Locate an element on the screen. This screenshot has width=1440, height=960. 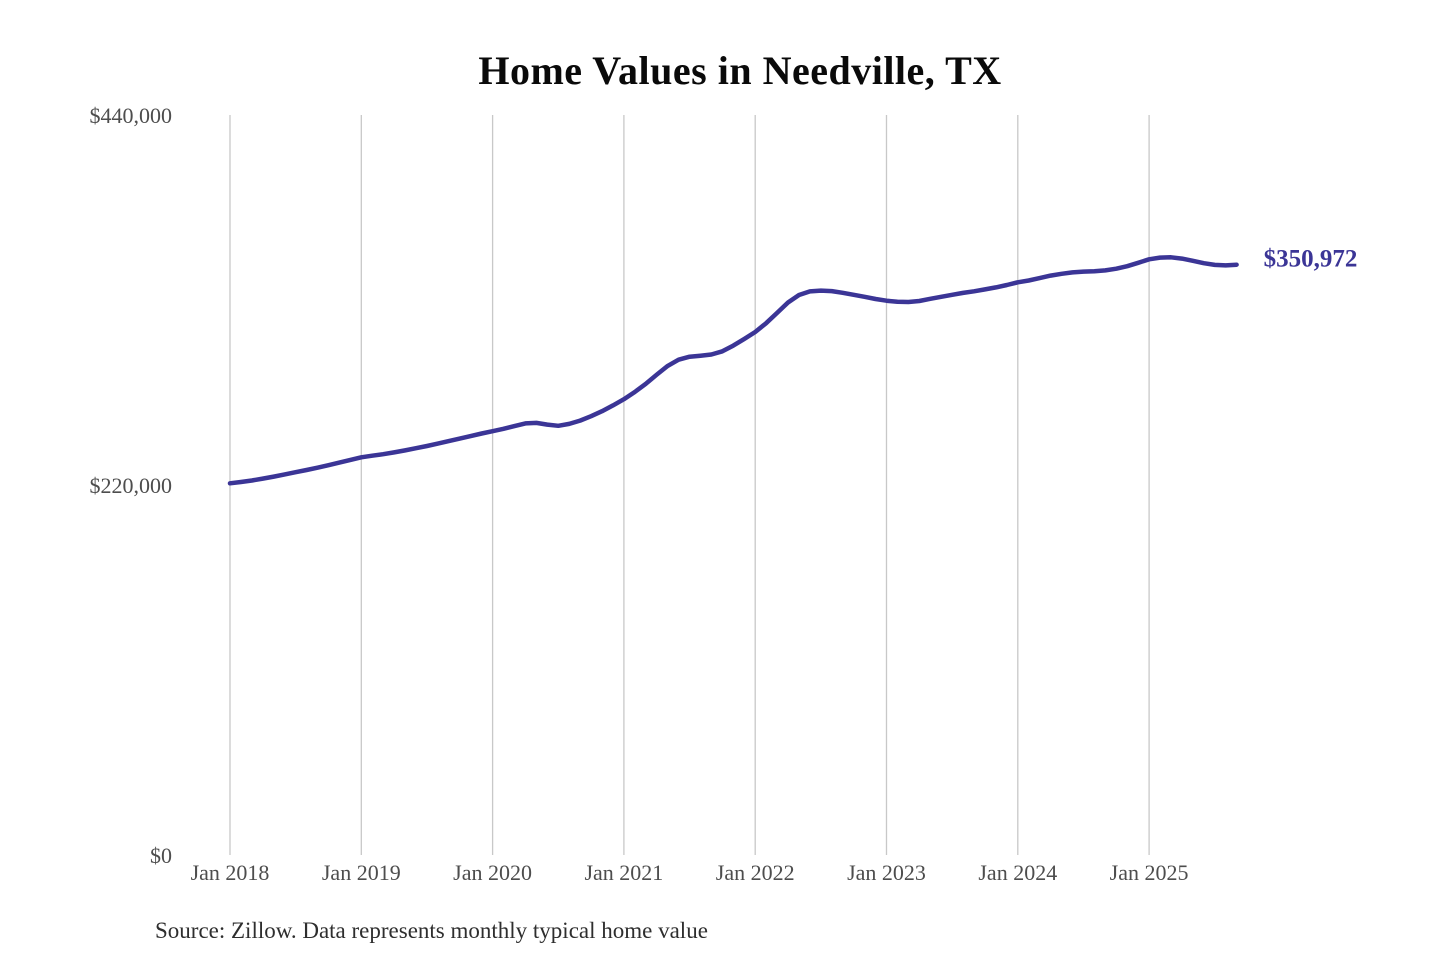
x-tick-label: Jan 2024 is located at coordinates (1017, 872).